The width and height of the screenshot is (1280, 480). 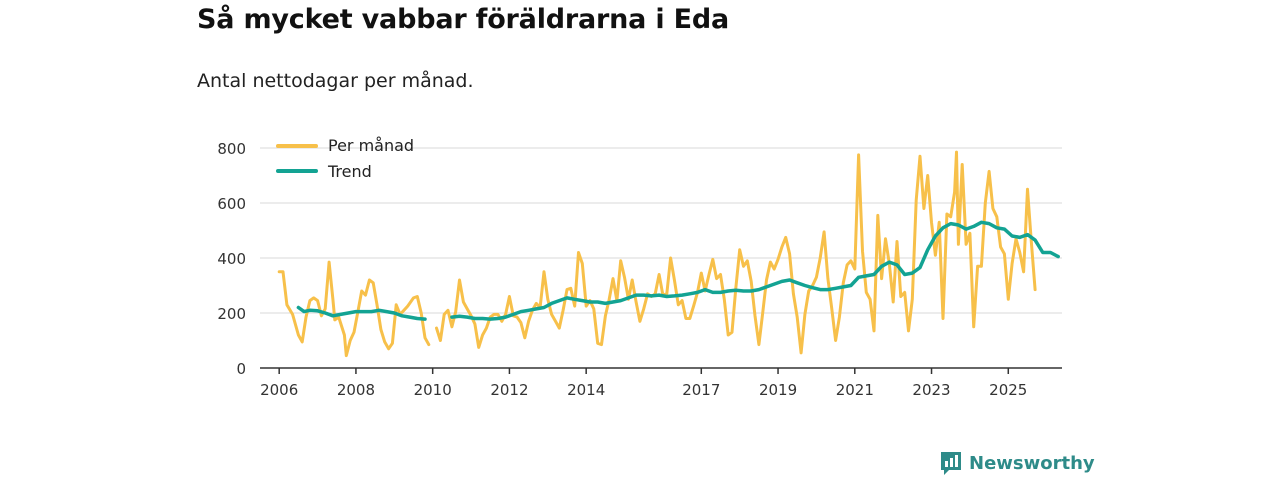 I want to click on y-tick-label: 800, so click(x=231, y=149).